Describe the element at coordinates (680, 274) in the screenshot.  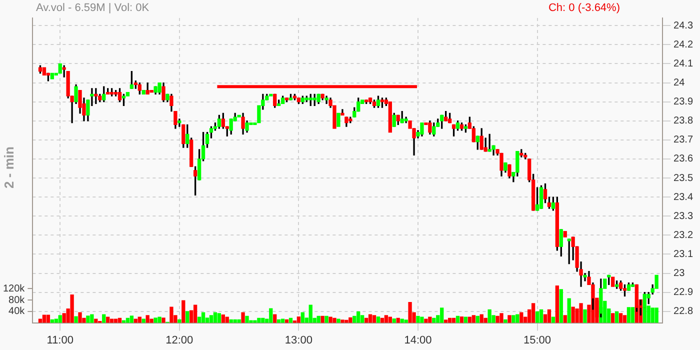
I see `y-tick-label: 23` at that location.